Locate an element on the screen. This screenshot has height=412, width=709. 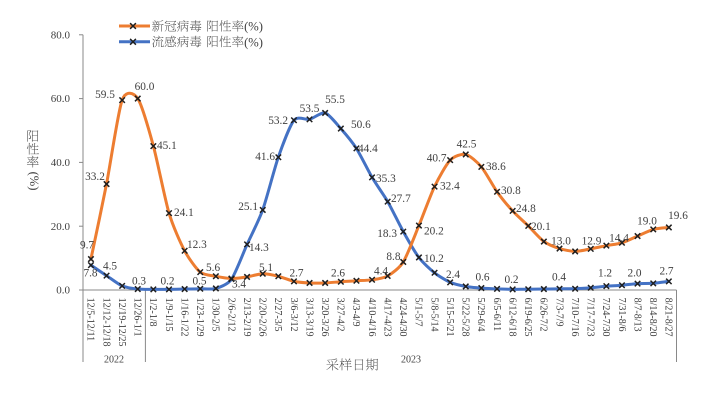
svg-text: 7/10-7/16 is located at coordinates (574, 317).